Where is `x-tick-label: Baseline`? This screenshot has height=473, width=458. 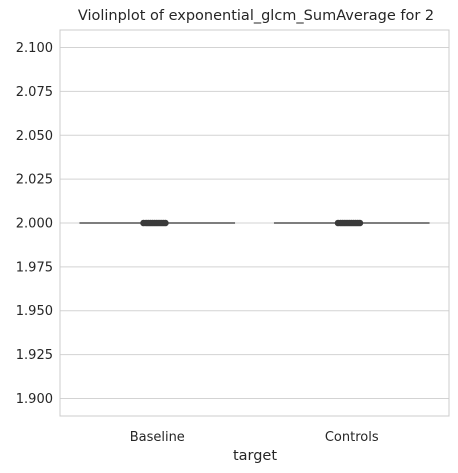
x-tick-label: Baseline is located at coordinates (157, 437).